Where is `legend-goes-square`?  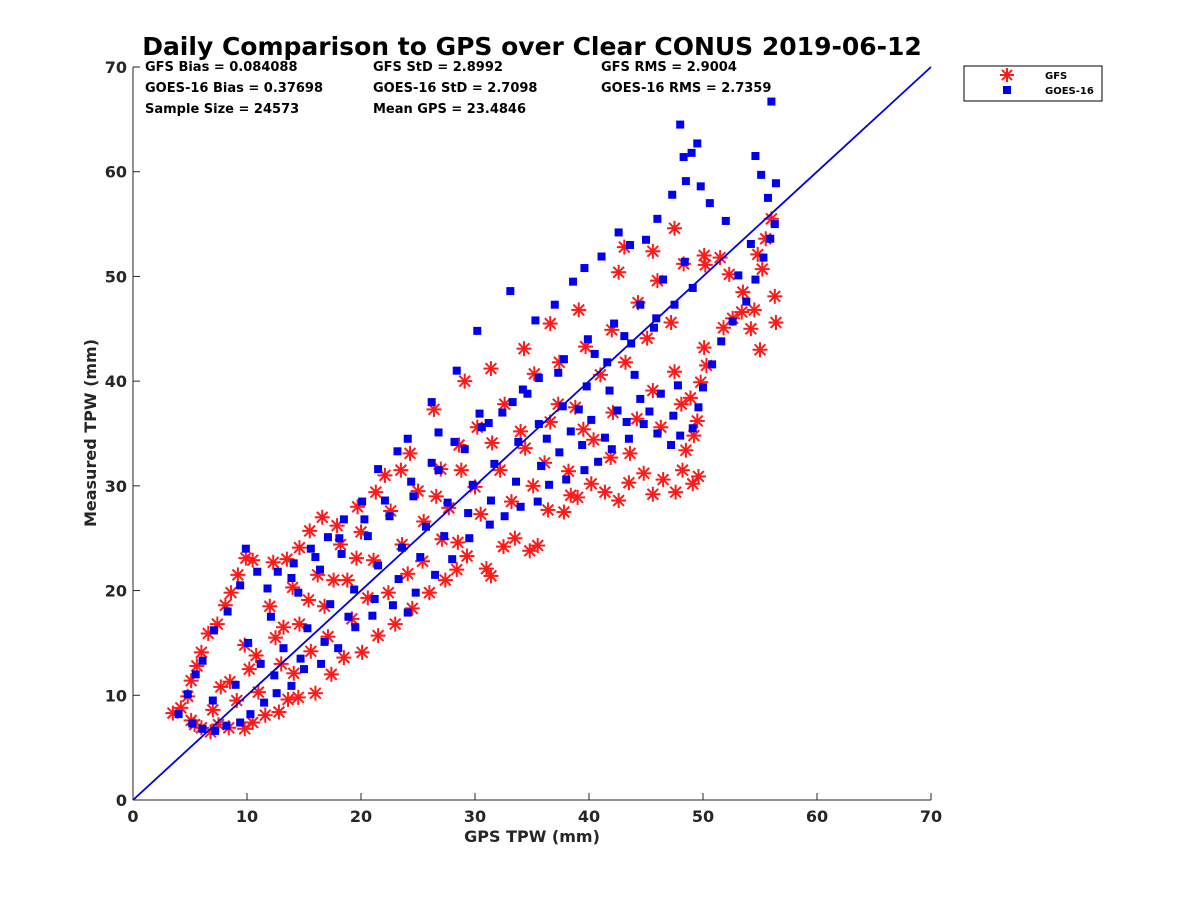
legend-goes-square is located at coordinates (1007, 90).